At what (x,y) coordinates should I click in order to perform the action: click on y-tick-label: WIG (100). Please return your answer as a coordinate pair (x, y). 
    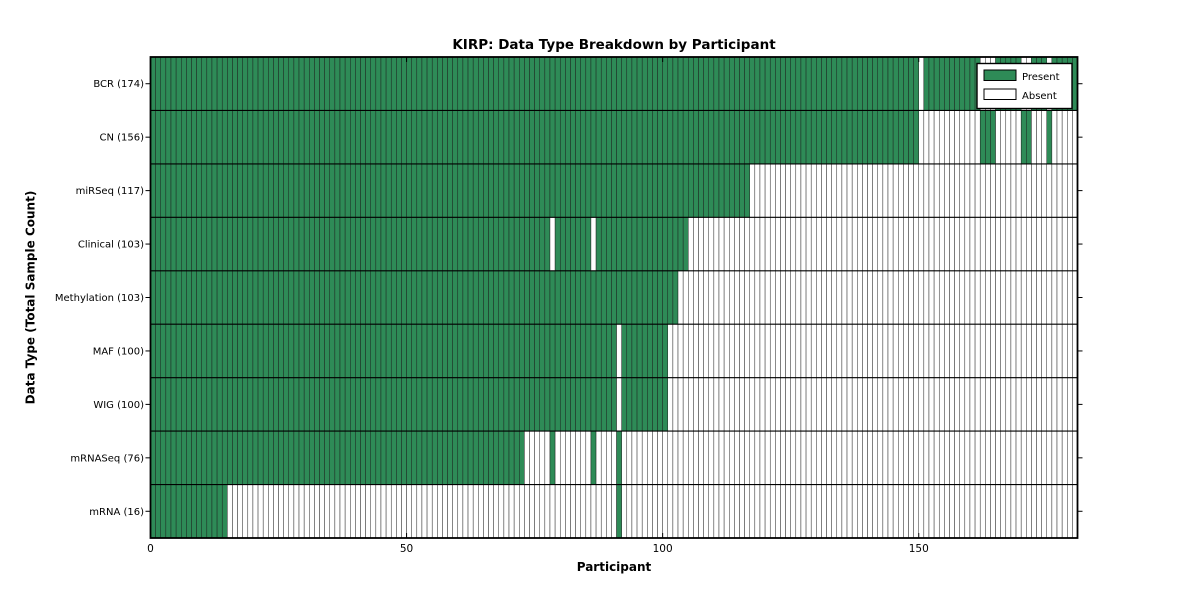
    Looking at the image, I should click on (118, 405).